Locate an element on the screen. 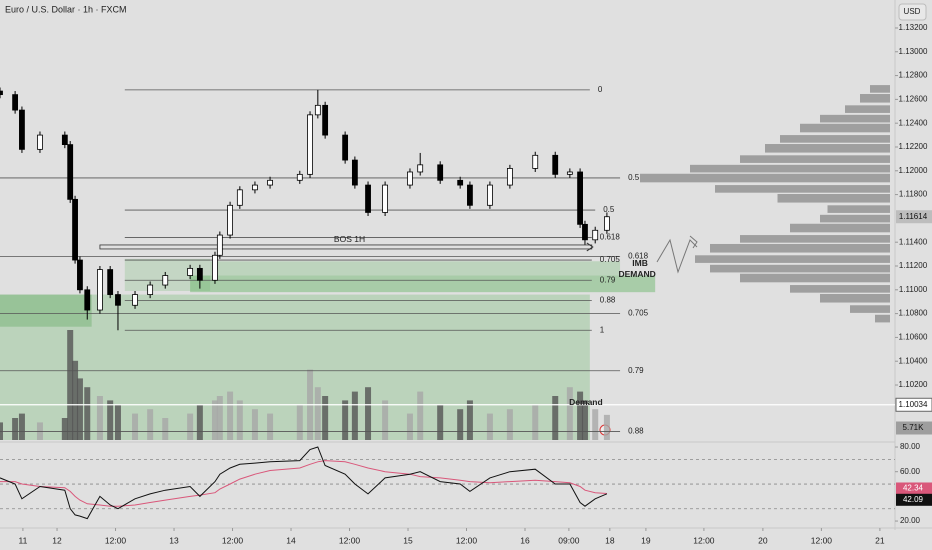  currency-box is located at coordinates (912, 12).